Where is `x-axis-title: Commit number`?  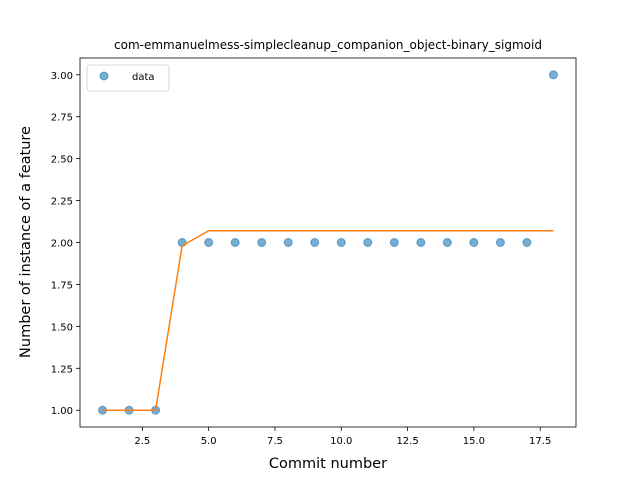 x-axis-title: Commit number is located at coordinates (328, 464).